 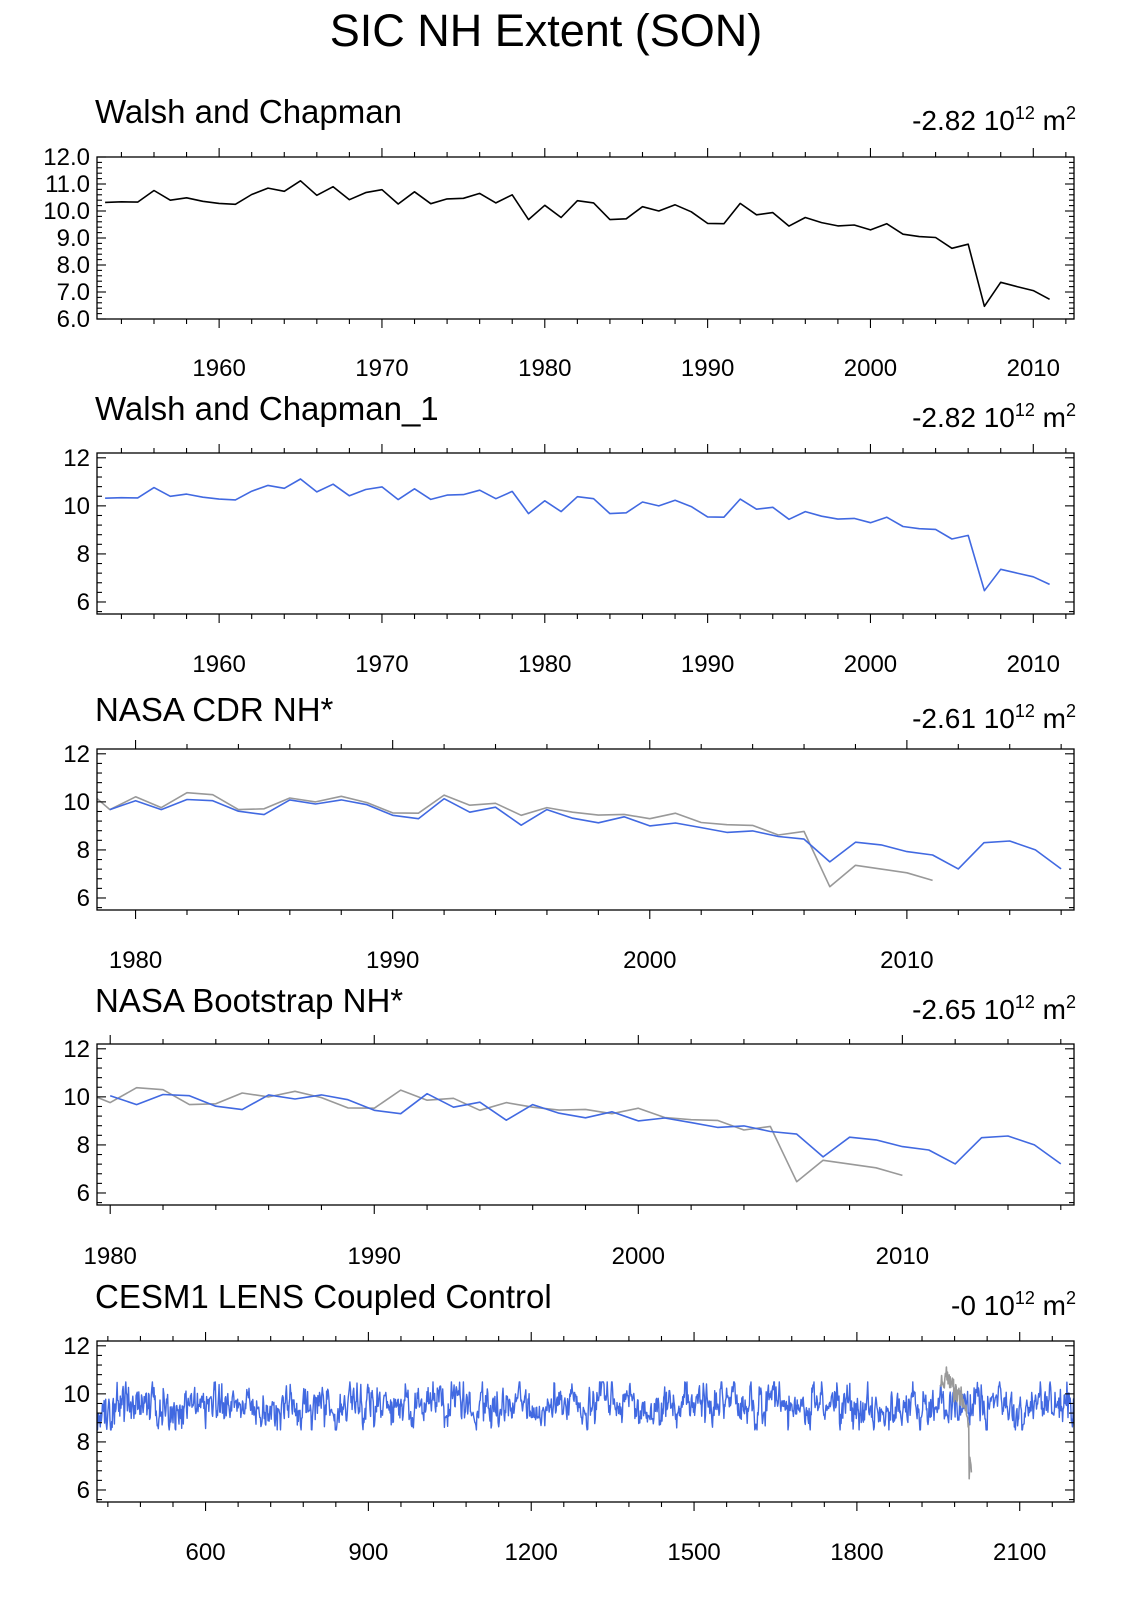 I want to click on figure-title: SIC NH Extent (SON), so click(x=546, y=30).